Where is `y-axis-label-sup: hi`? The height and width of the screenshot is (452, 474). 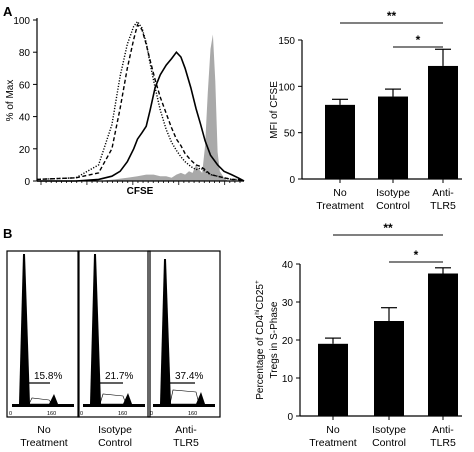 y-axis-label-sup: hi is located at coordinates (257, 312).